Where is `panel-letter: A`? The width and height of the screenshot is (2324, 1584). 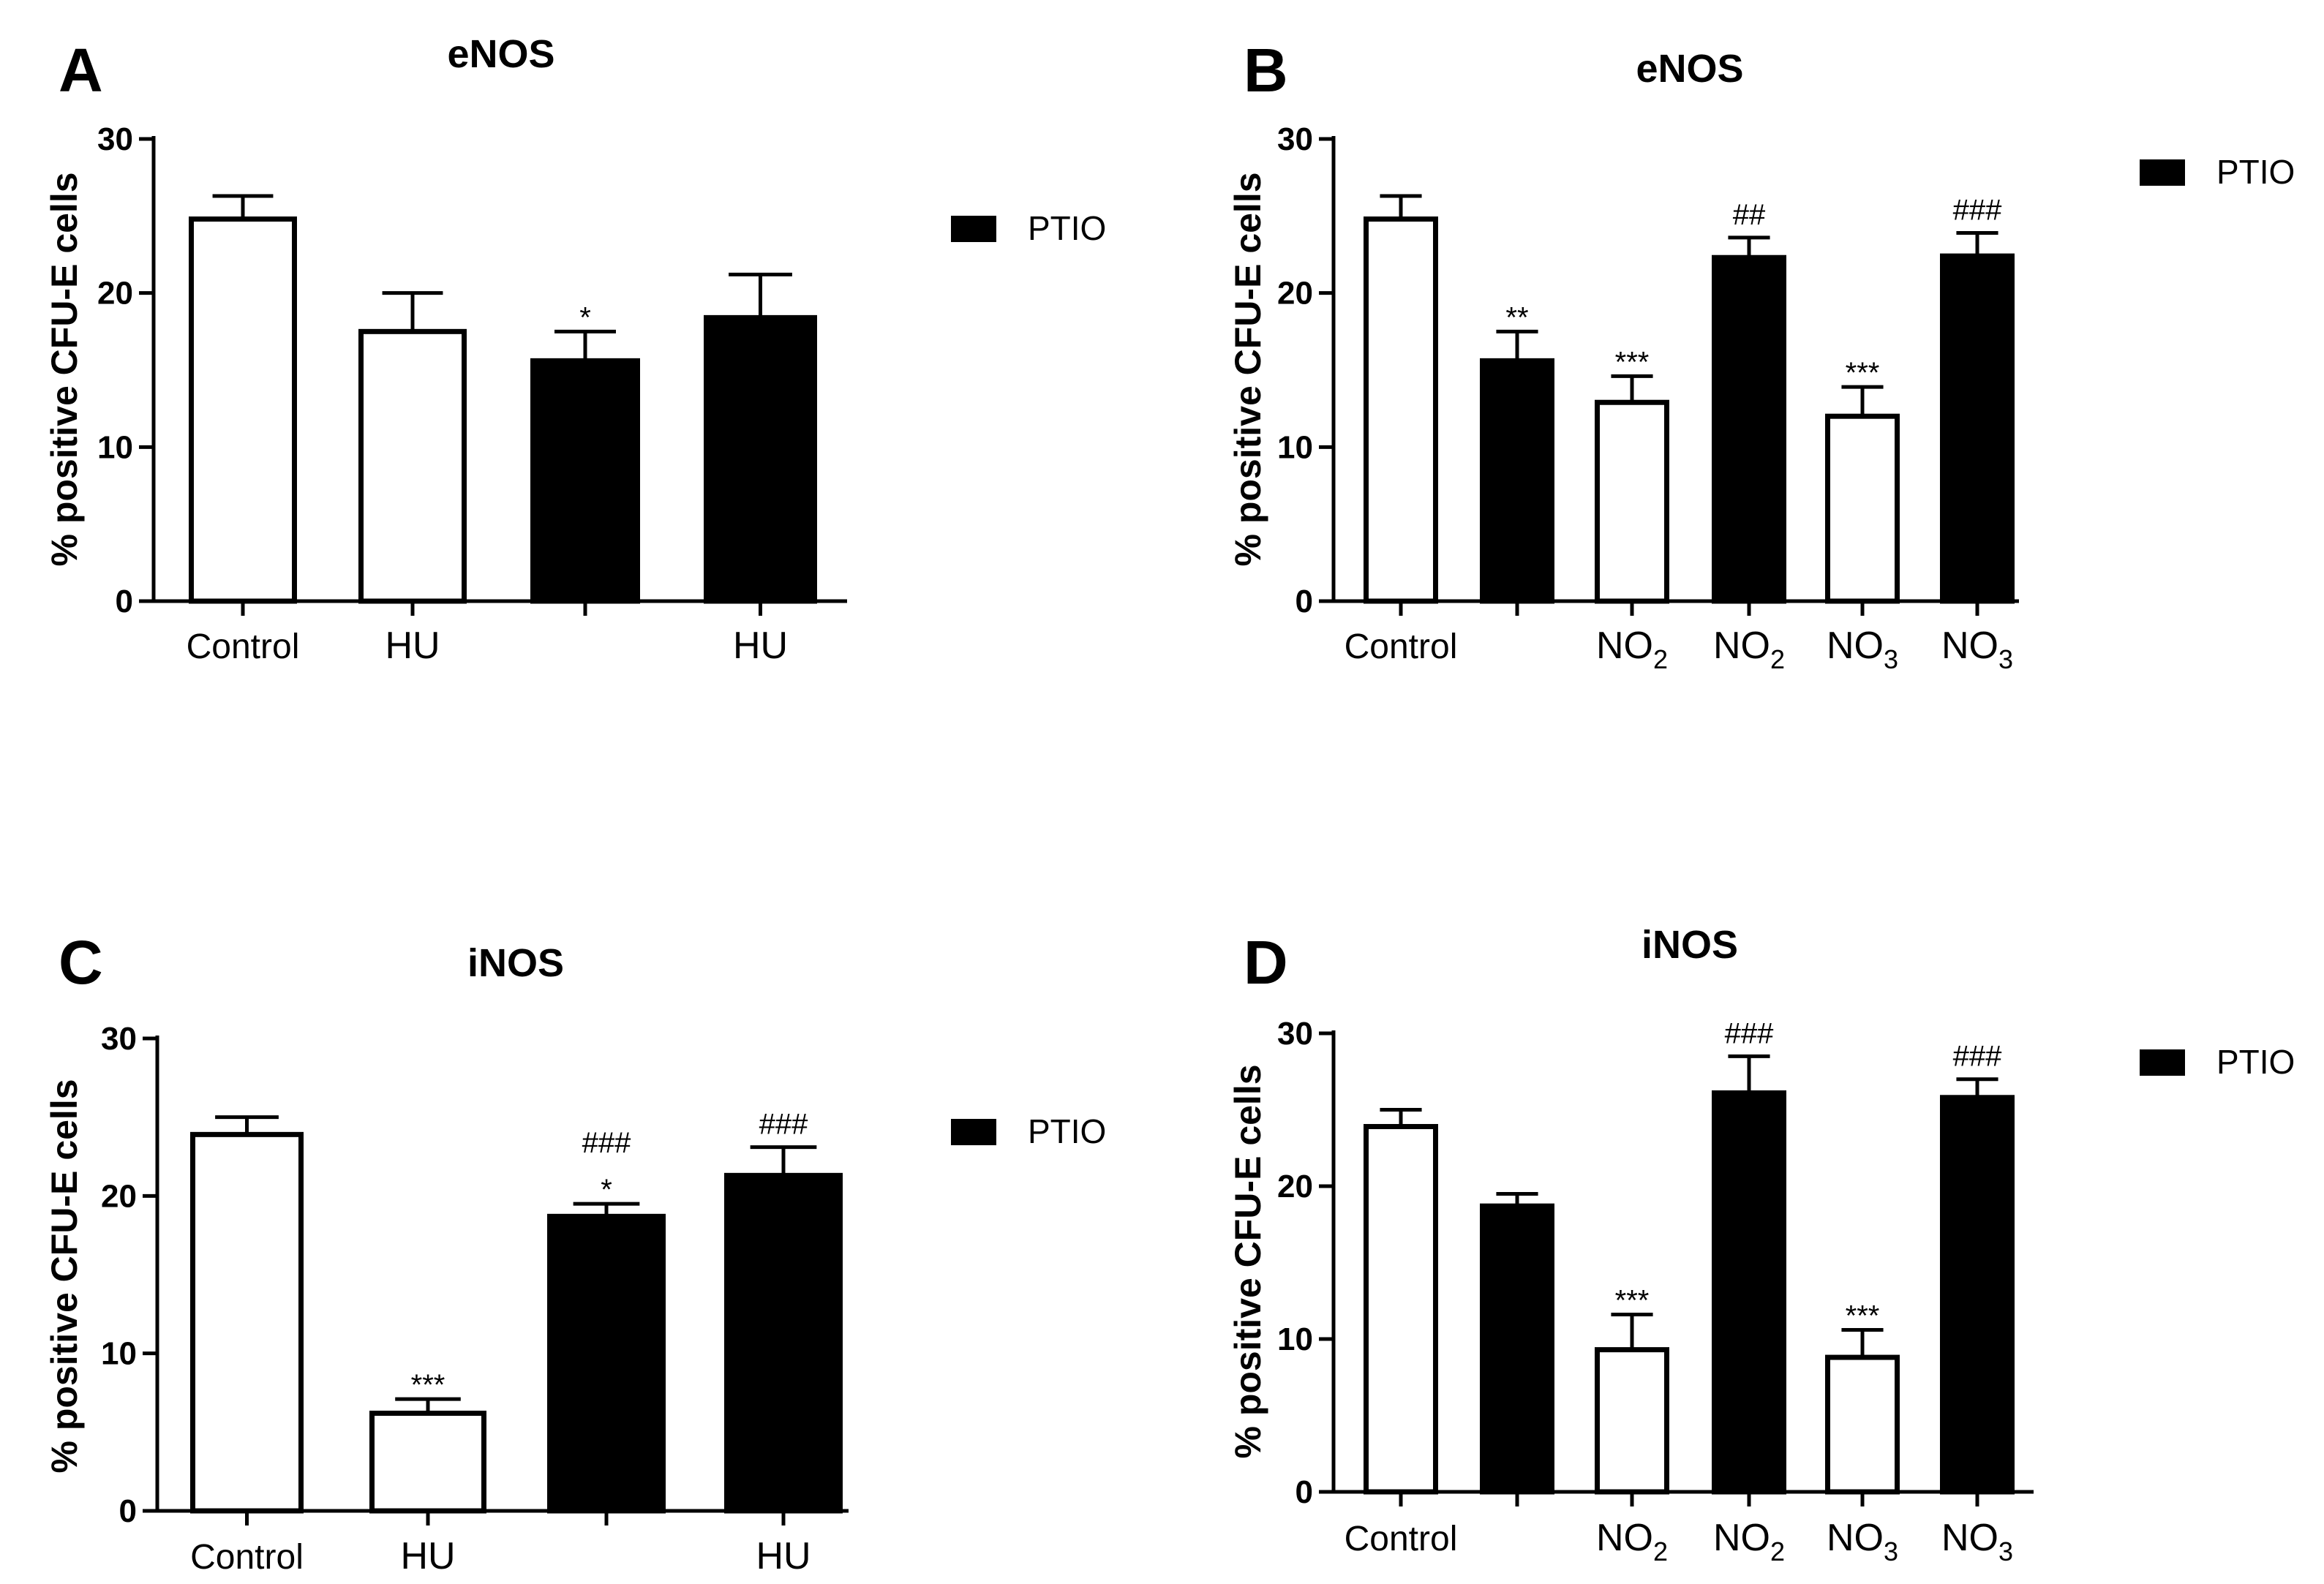
panel-letter: A is located at coordinates (81, 70).